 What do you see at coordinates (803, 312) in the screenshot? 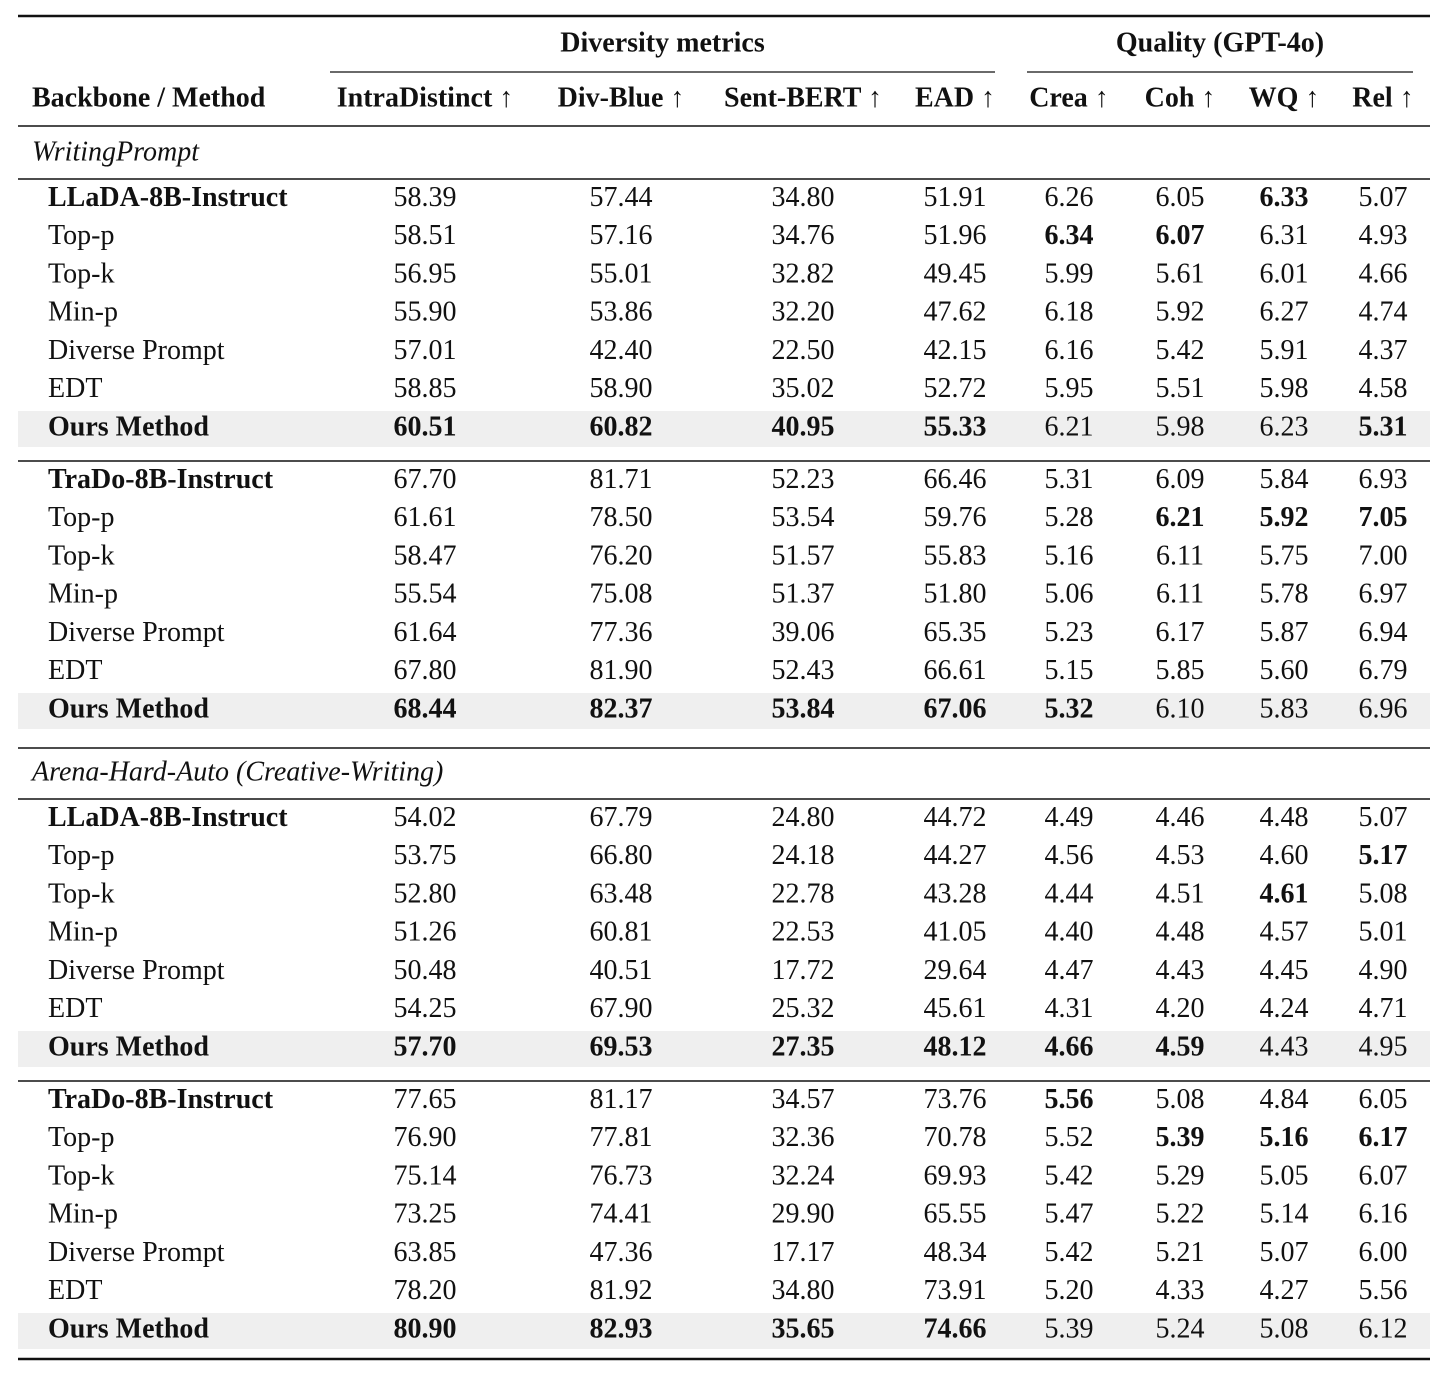
I see `cell-value: 32.20` at bounding box center [803, 312].